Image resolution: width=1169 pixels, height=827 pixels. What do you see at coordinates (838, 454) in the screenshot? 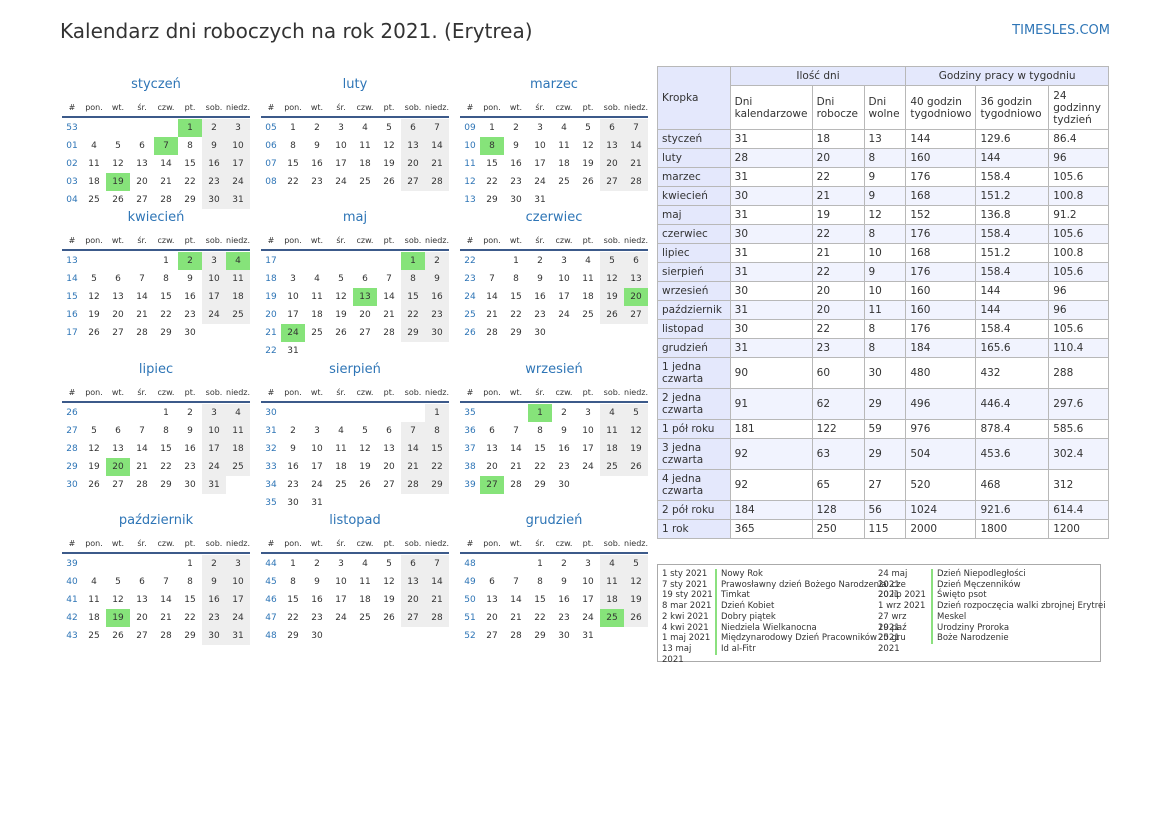
I see `table-cell: 63` at bounding box center [838, 454].